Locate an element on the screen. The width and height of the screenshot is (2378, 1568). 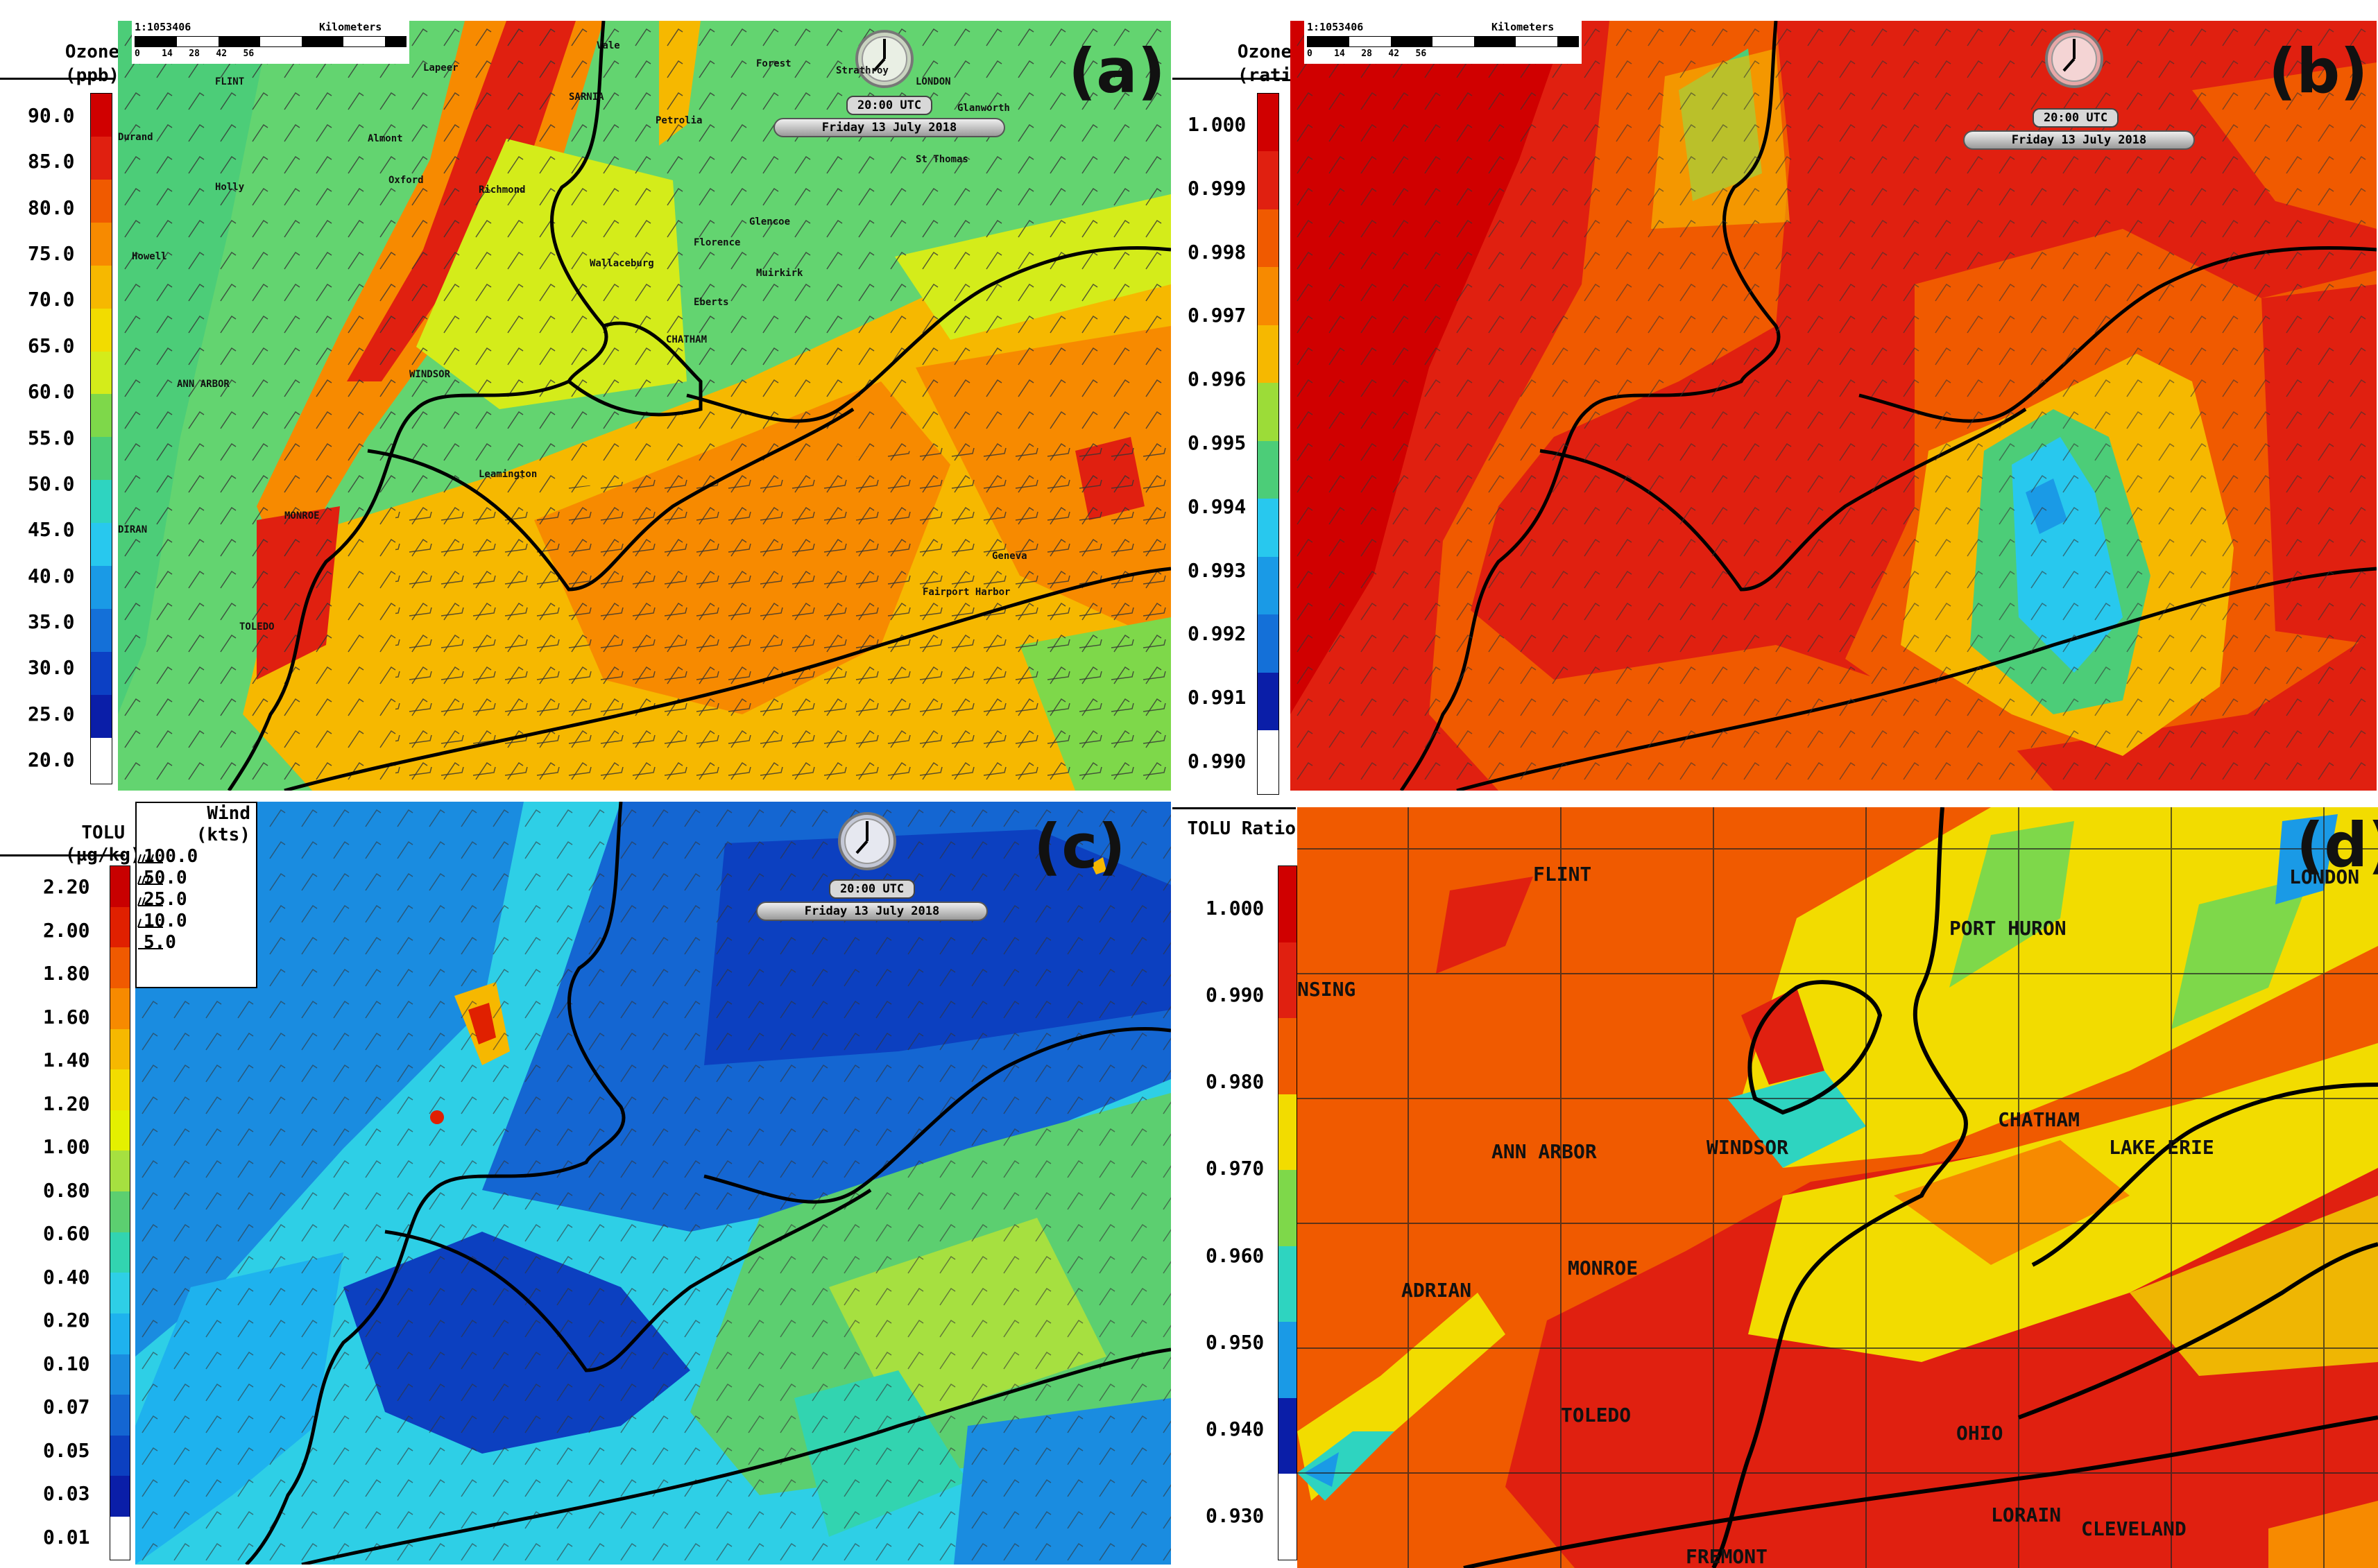
wind-legend-row: 5.0 is located at coordinates (196, 943).